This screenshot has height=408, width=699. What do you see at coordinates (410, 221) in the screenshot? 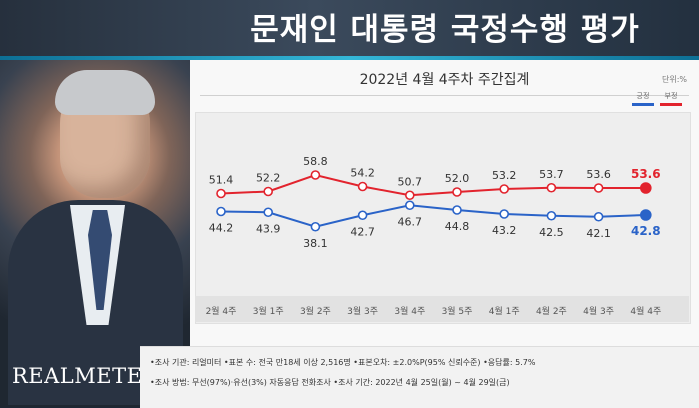
I see `data-label-positive: 46.7` at bounding box center [410, 221].